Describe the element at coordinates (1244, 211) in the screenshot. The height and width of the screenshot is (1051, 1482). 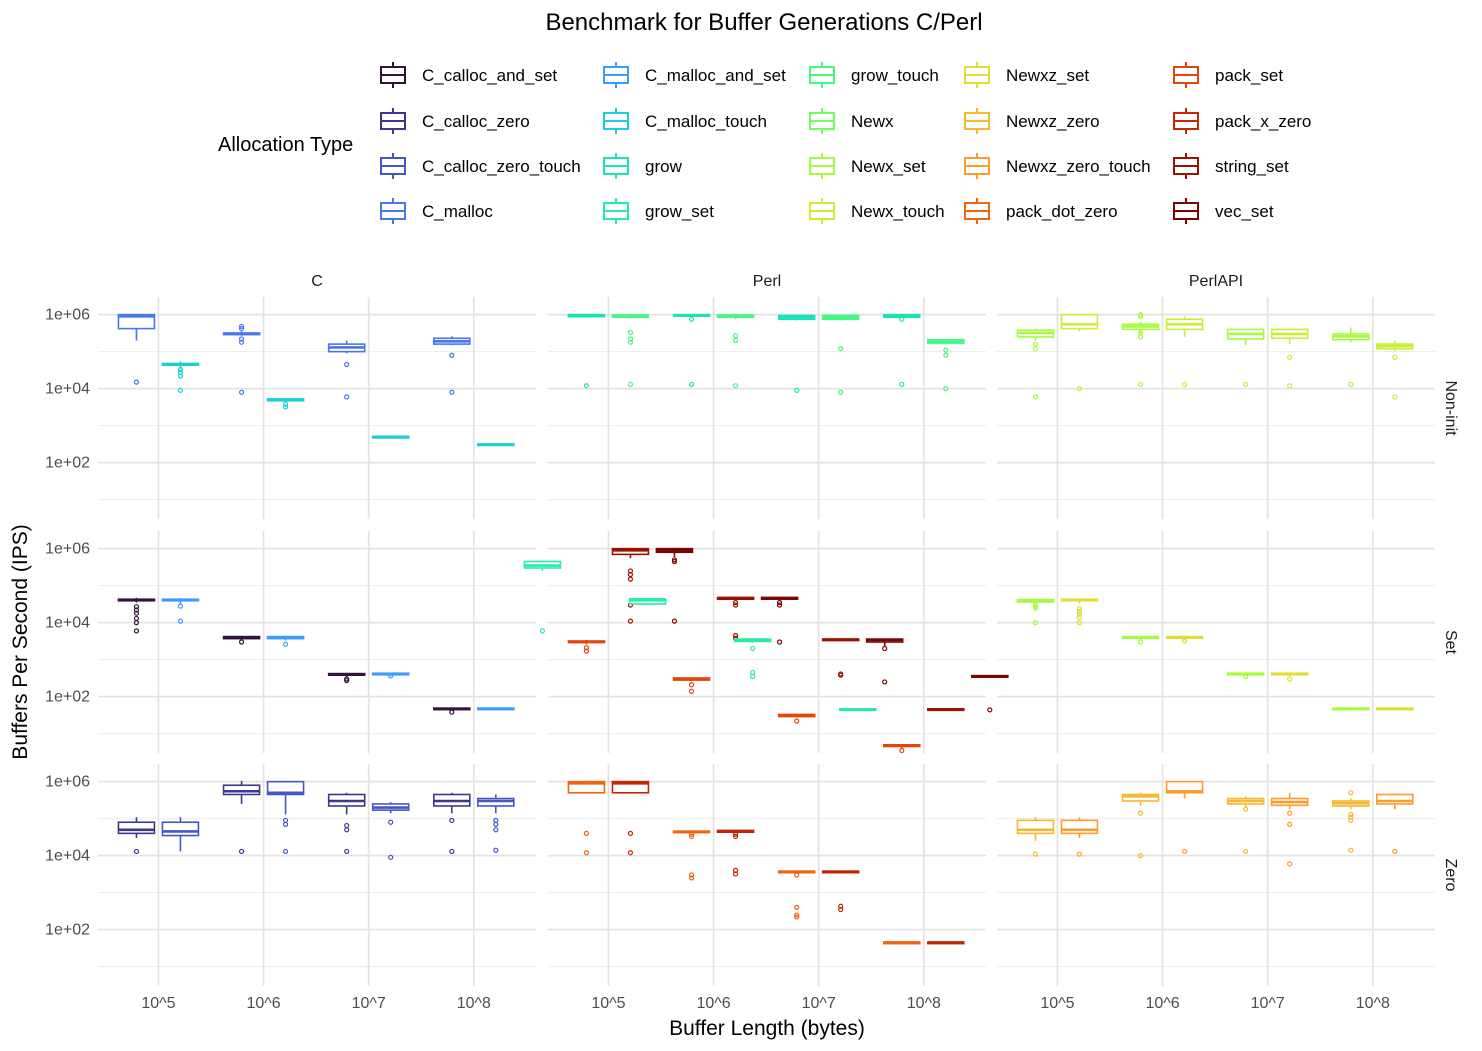
I see `legend-label: vec_set` at that location.